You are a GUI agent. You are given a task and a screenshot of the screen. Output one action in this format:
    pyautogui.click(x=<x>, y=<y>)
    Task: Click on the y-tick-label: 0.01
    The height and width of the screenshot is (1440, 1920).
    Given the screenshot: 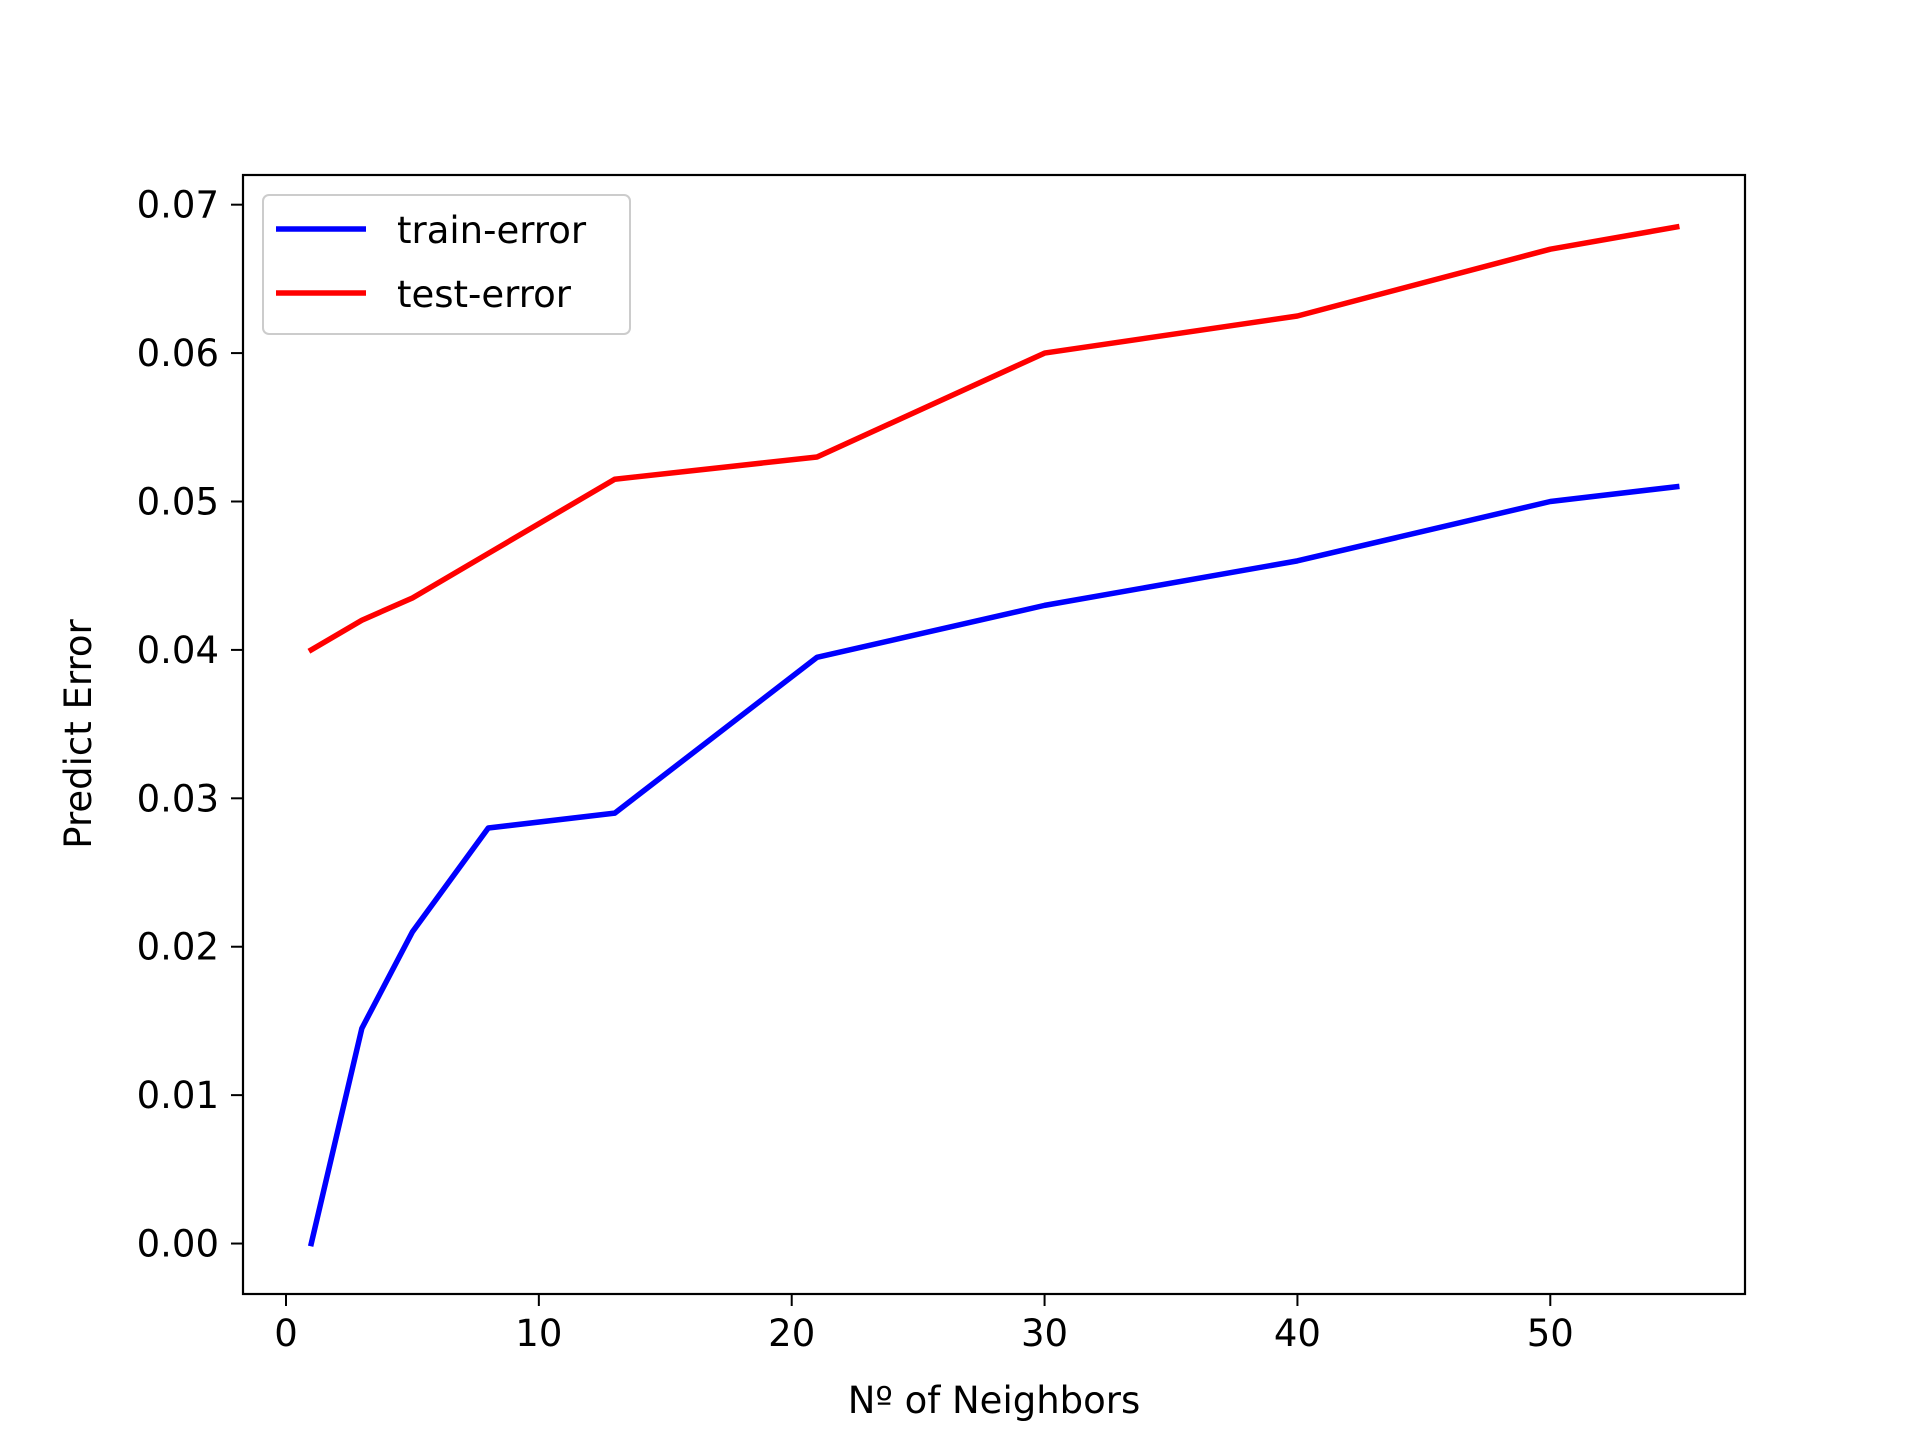 What is the action you would take?
    pyautogui.click(x=178, y=1095)
    